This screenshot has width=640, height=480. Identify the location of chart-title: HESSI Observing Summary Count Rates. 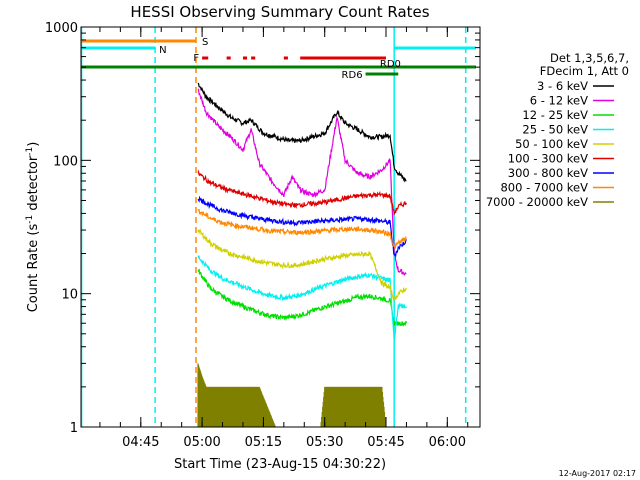
(279, 12).